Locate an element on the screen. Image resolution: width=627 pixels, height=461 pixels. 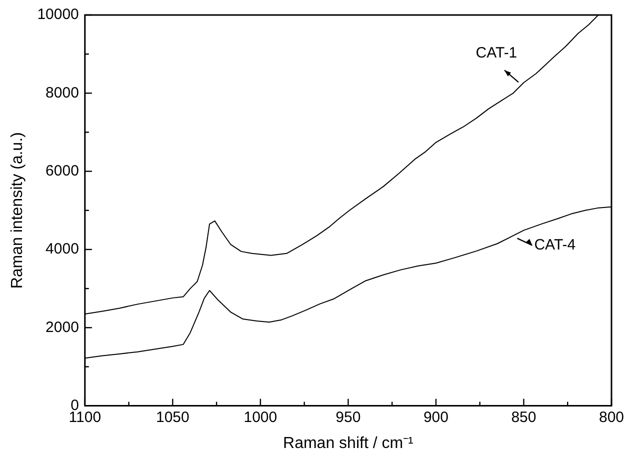
x-tick-label: 850 is located at coordinates (523, 417).